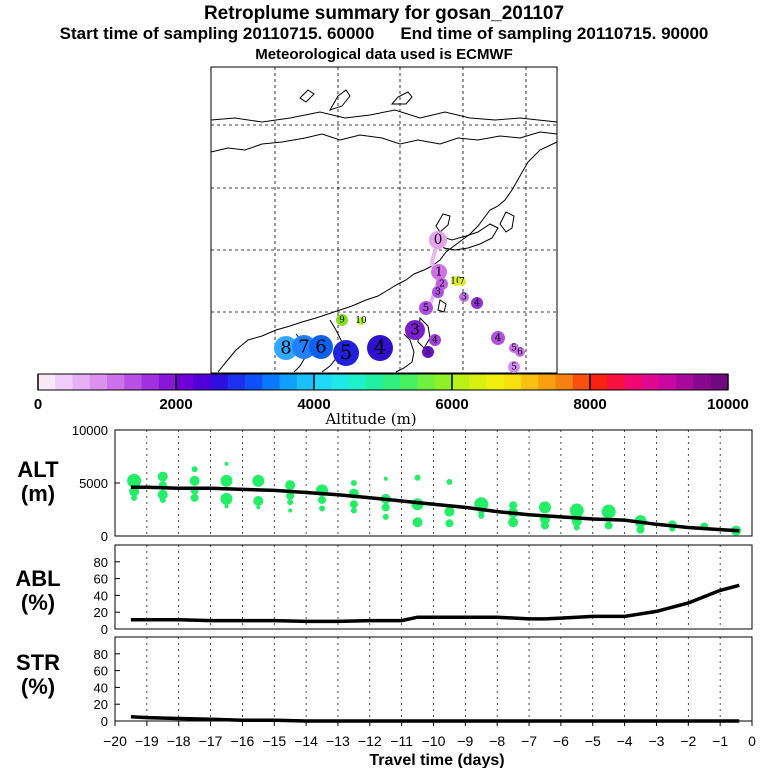  I want to click on str-line, so click(435, 719).